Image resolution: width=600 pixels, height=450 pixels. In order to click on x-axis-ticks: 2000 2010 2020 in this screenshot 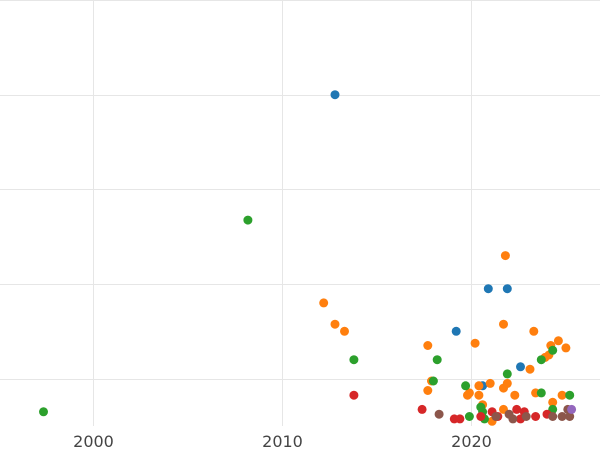, I will do `click(282, 441)`.